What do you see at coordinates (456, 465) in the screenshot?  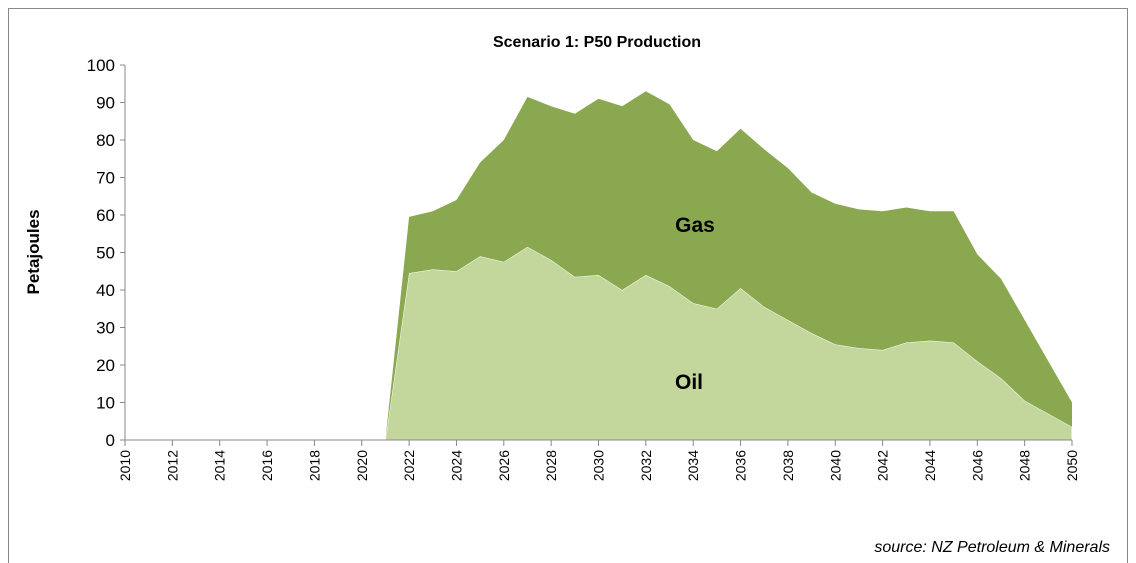 I see `x-tick-label: 2024` at bounding box center [456, 465].